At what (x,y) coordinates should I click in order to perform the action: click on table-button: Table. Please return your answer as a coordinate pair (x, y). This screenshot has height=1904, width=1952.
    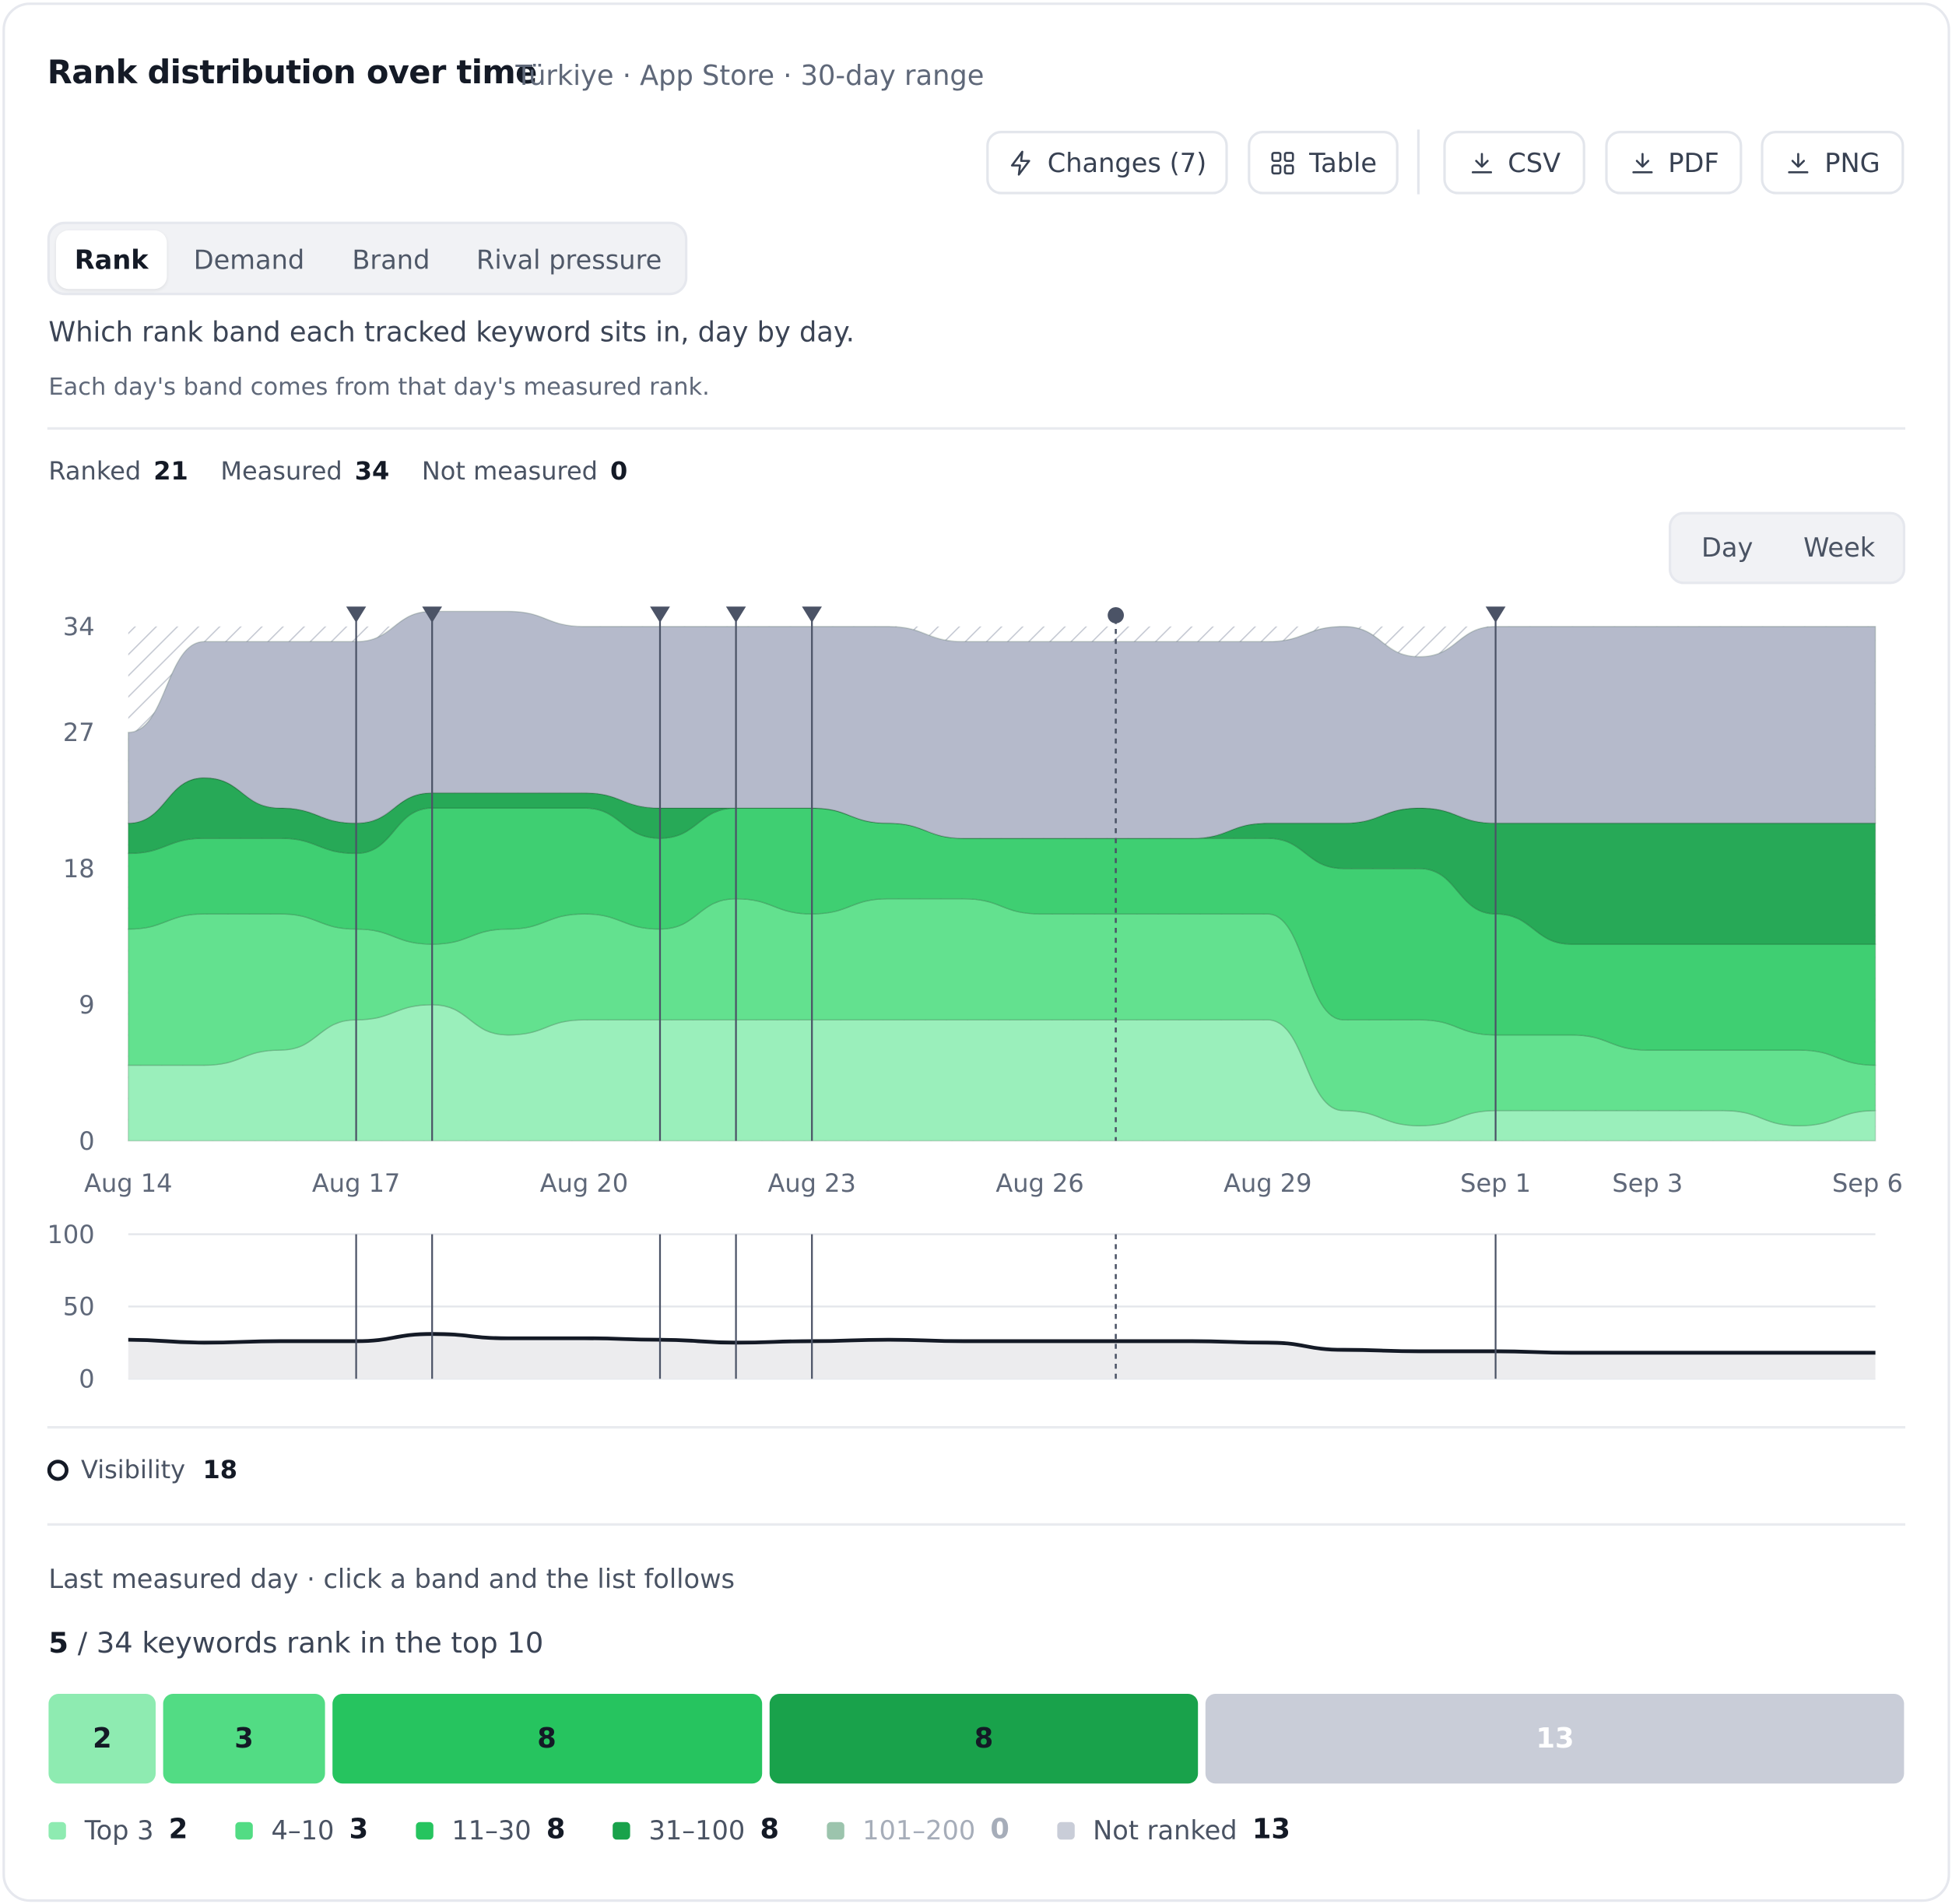
    Looking at the image, I should click on (1323, 163).